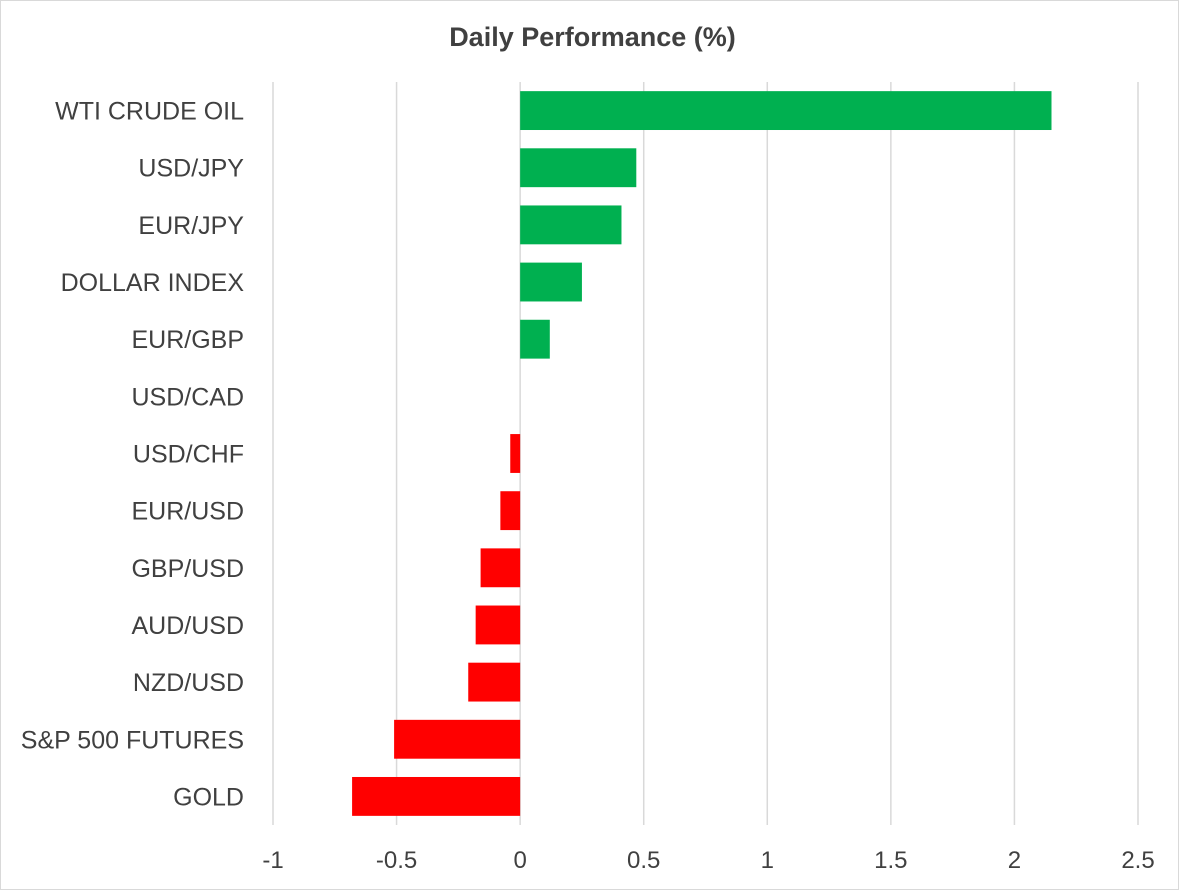 Image resolution: width=1179 pixels, height=890 pixels. What do you see at coordinates (188, 455) in the screenshot?
I see `category-label: USD/CHF` at bounding box center [188, 455].